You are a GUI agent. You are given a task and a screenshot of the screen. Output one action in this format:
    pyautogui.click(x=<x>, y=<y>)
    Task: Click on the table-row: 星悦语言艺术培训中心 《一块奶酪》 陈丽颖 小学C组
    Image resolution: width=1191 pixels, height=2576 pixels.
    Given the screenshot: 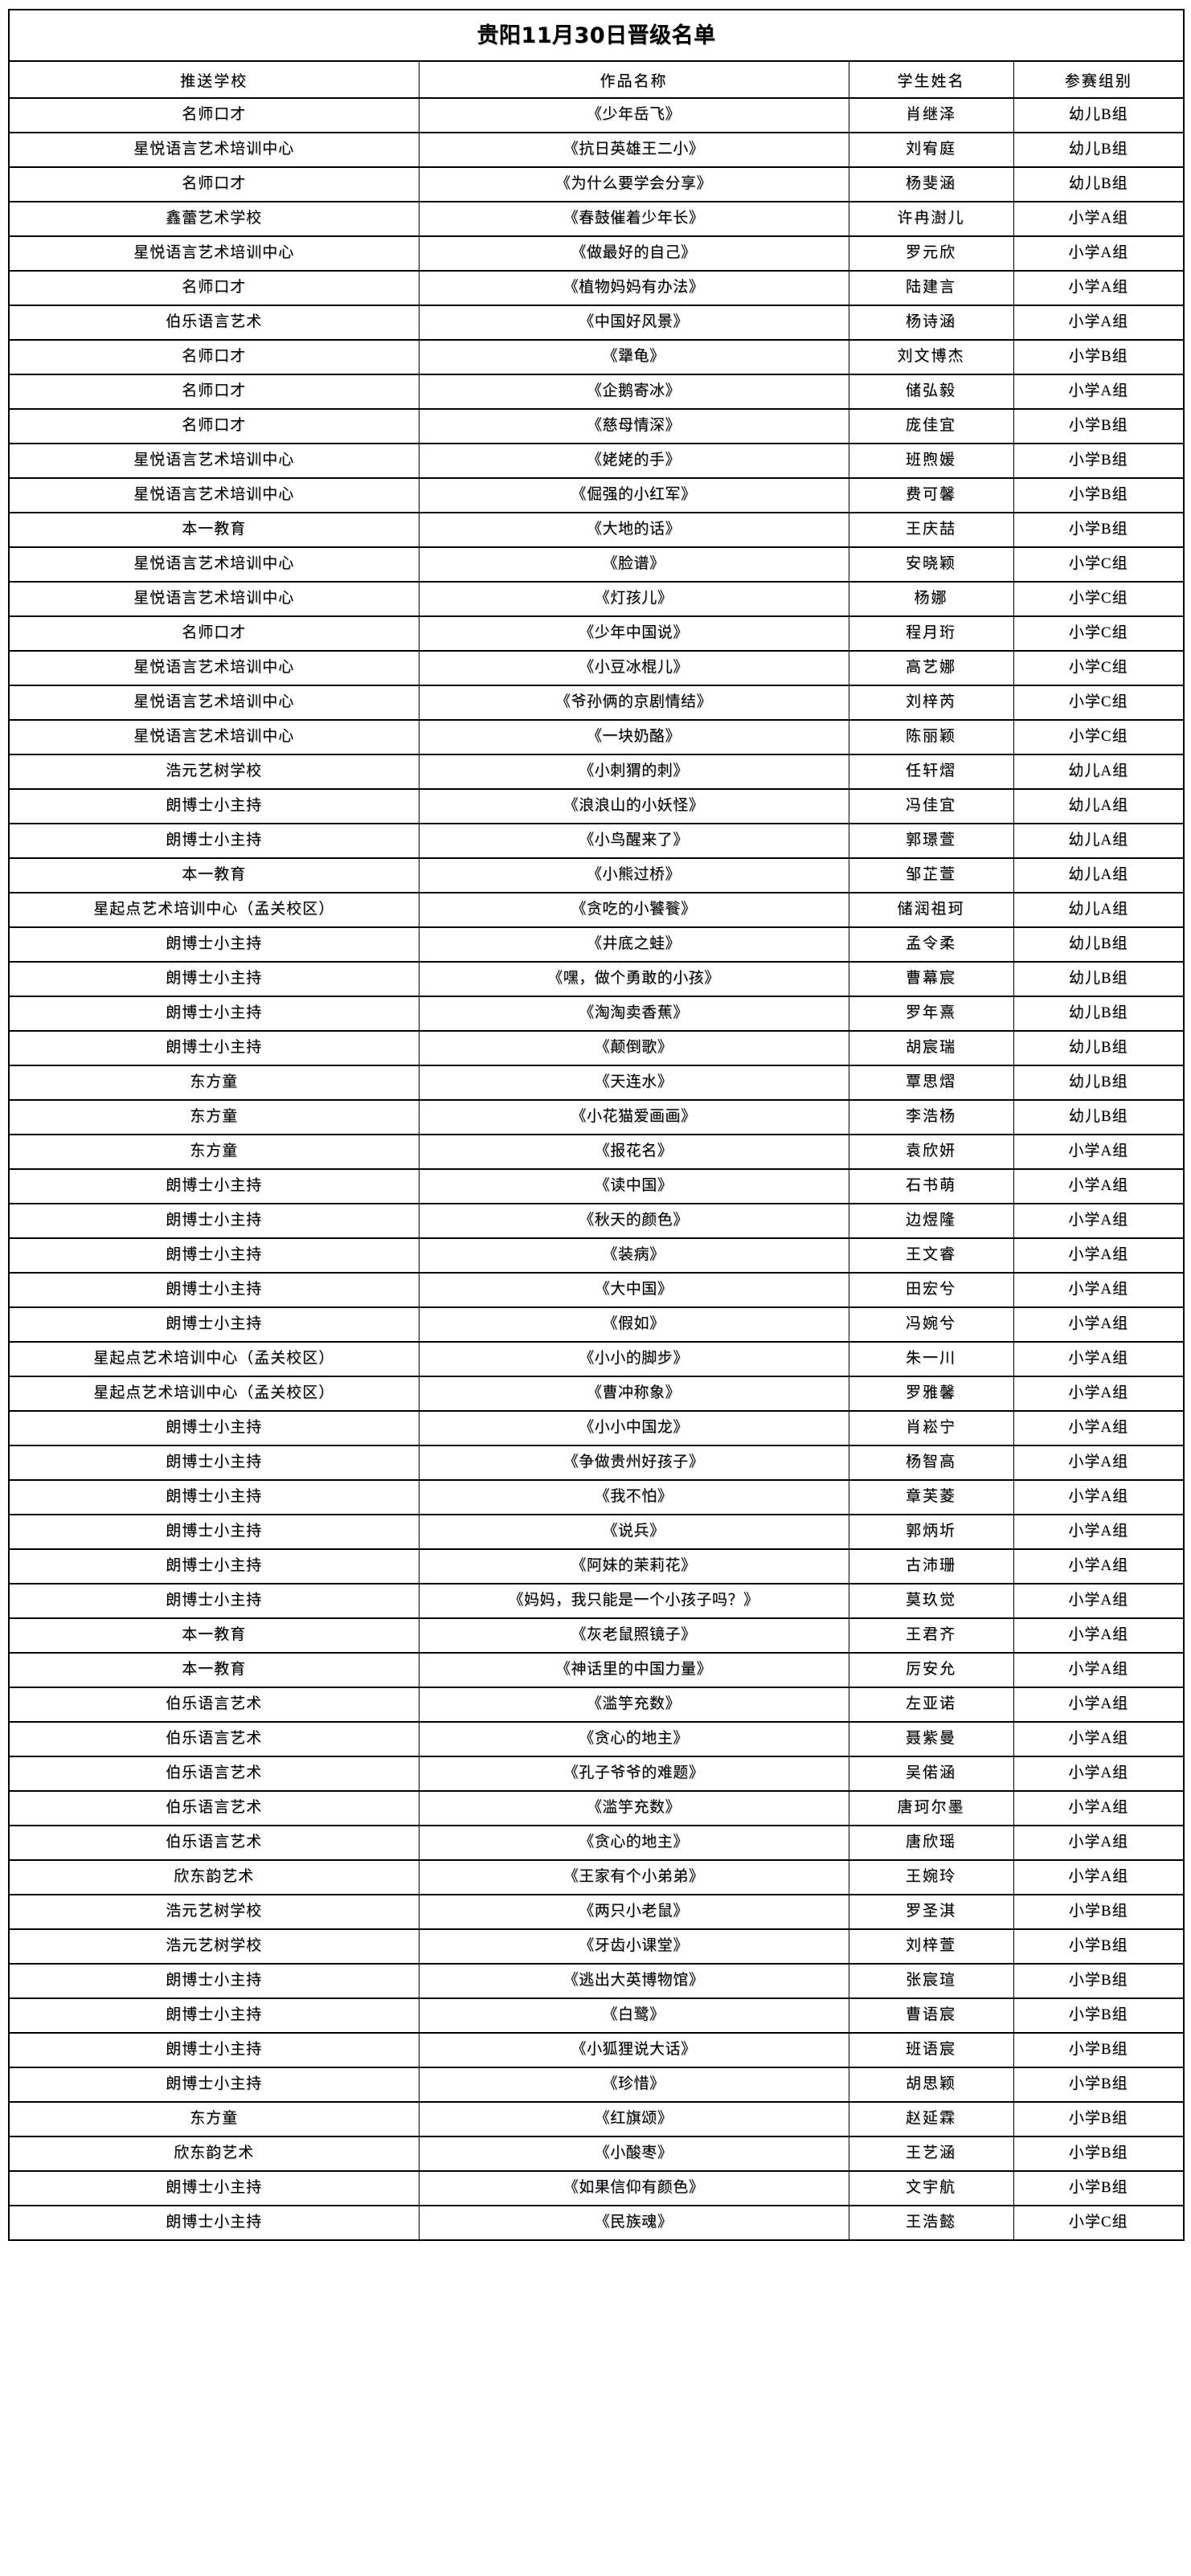 What is the action you would take?
    pyautogui.click(x=596, y=737)
    